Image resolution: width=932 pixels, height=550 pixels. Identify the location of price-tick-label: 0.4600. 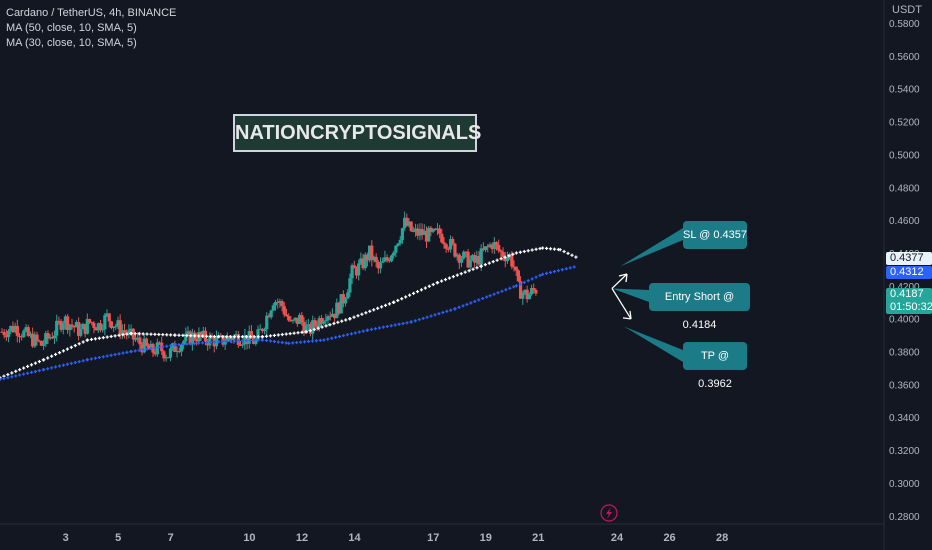
(904, 221).